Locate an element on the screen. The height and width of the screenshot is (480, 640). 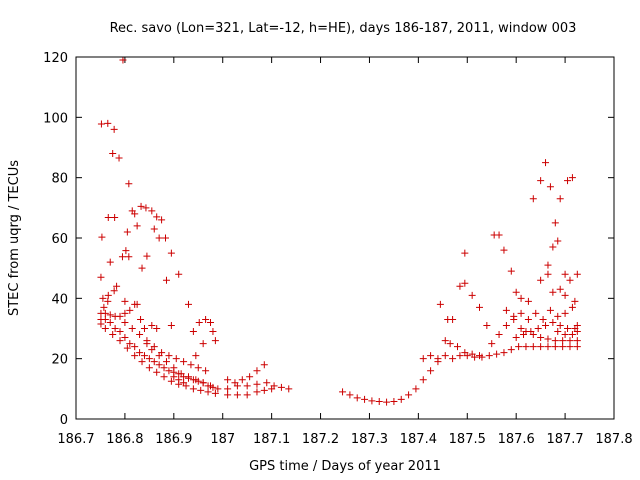
x-tick-label: 187.5 is located at coordinates (467, 439).